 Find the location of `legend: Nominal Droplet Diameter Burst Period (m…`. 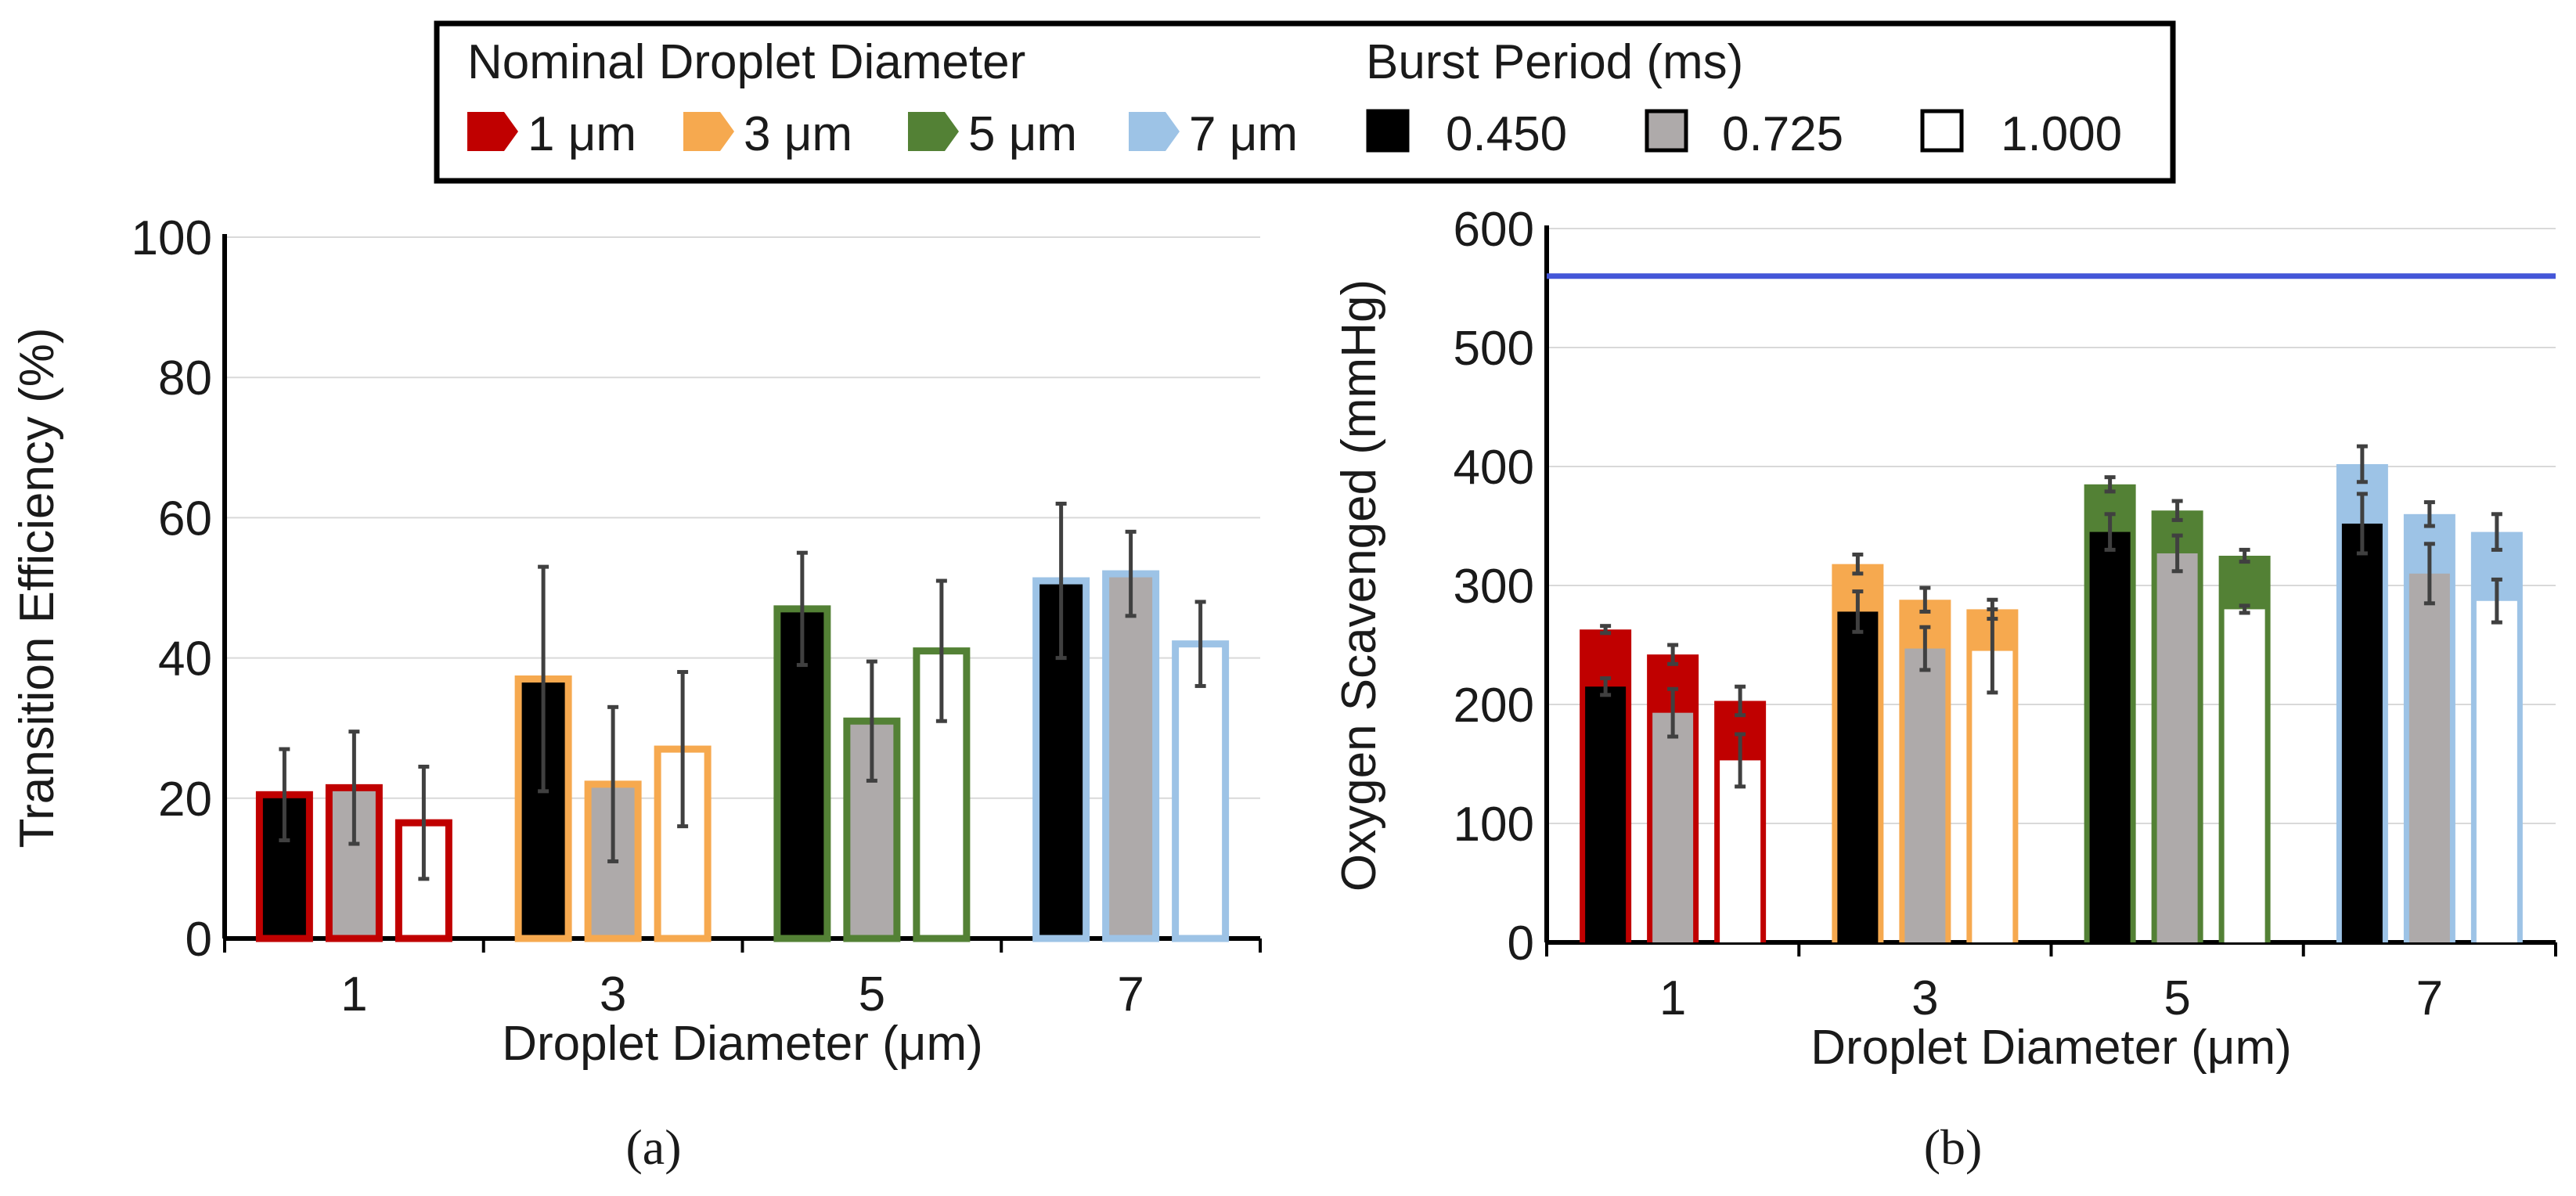

legend: Nominal Droplet Diameter Burst Period (m… is located at coordinates (1305, 102).